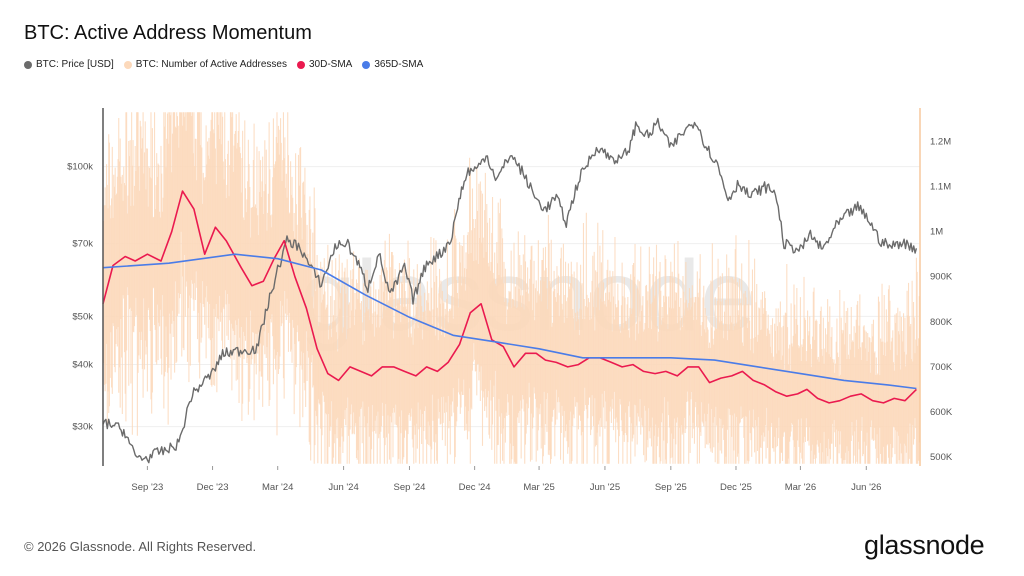 This screenshot has height=576, width=1024. Describe the element at coordinates (941, 322) in the screenshot. I see `y-right-tick-label: 800K` at that location.